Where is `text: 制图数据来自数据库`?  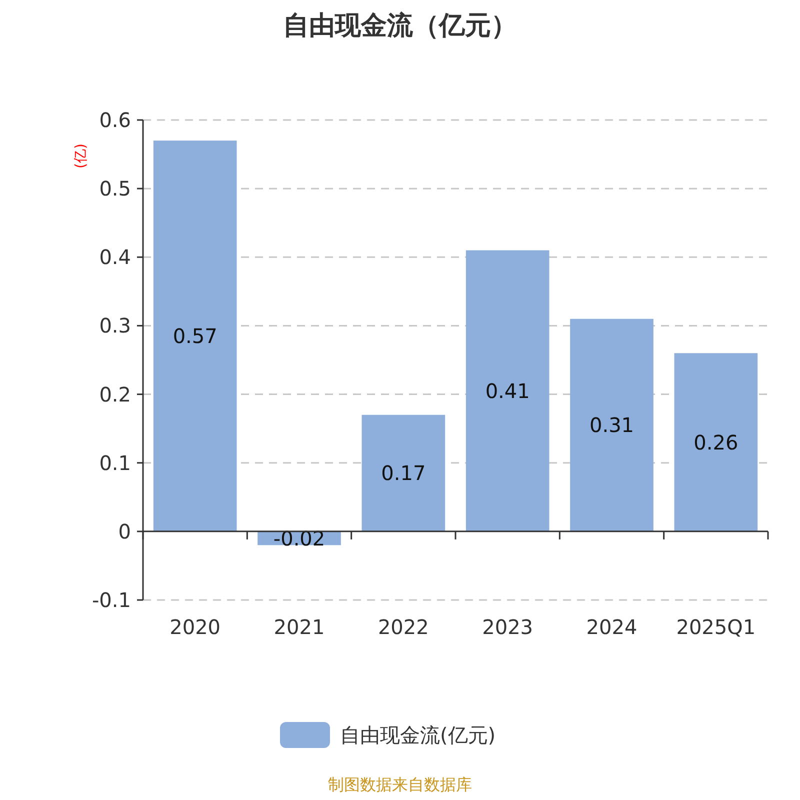
text: 制图数据来自数据库 is located at coordinates (400, 784).